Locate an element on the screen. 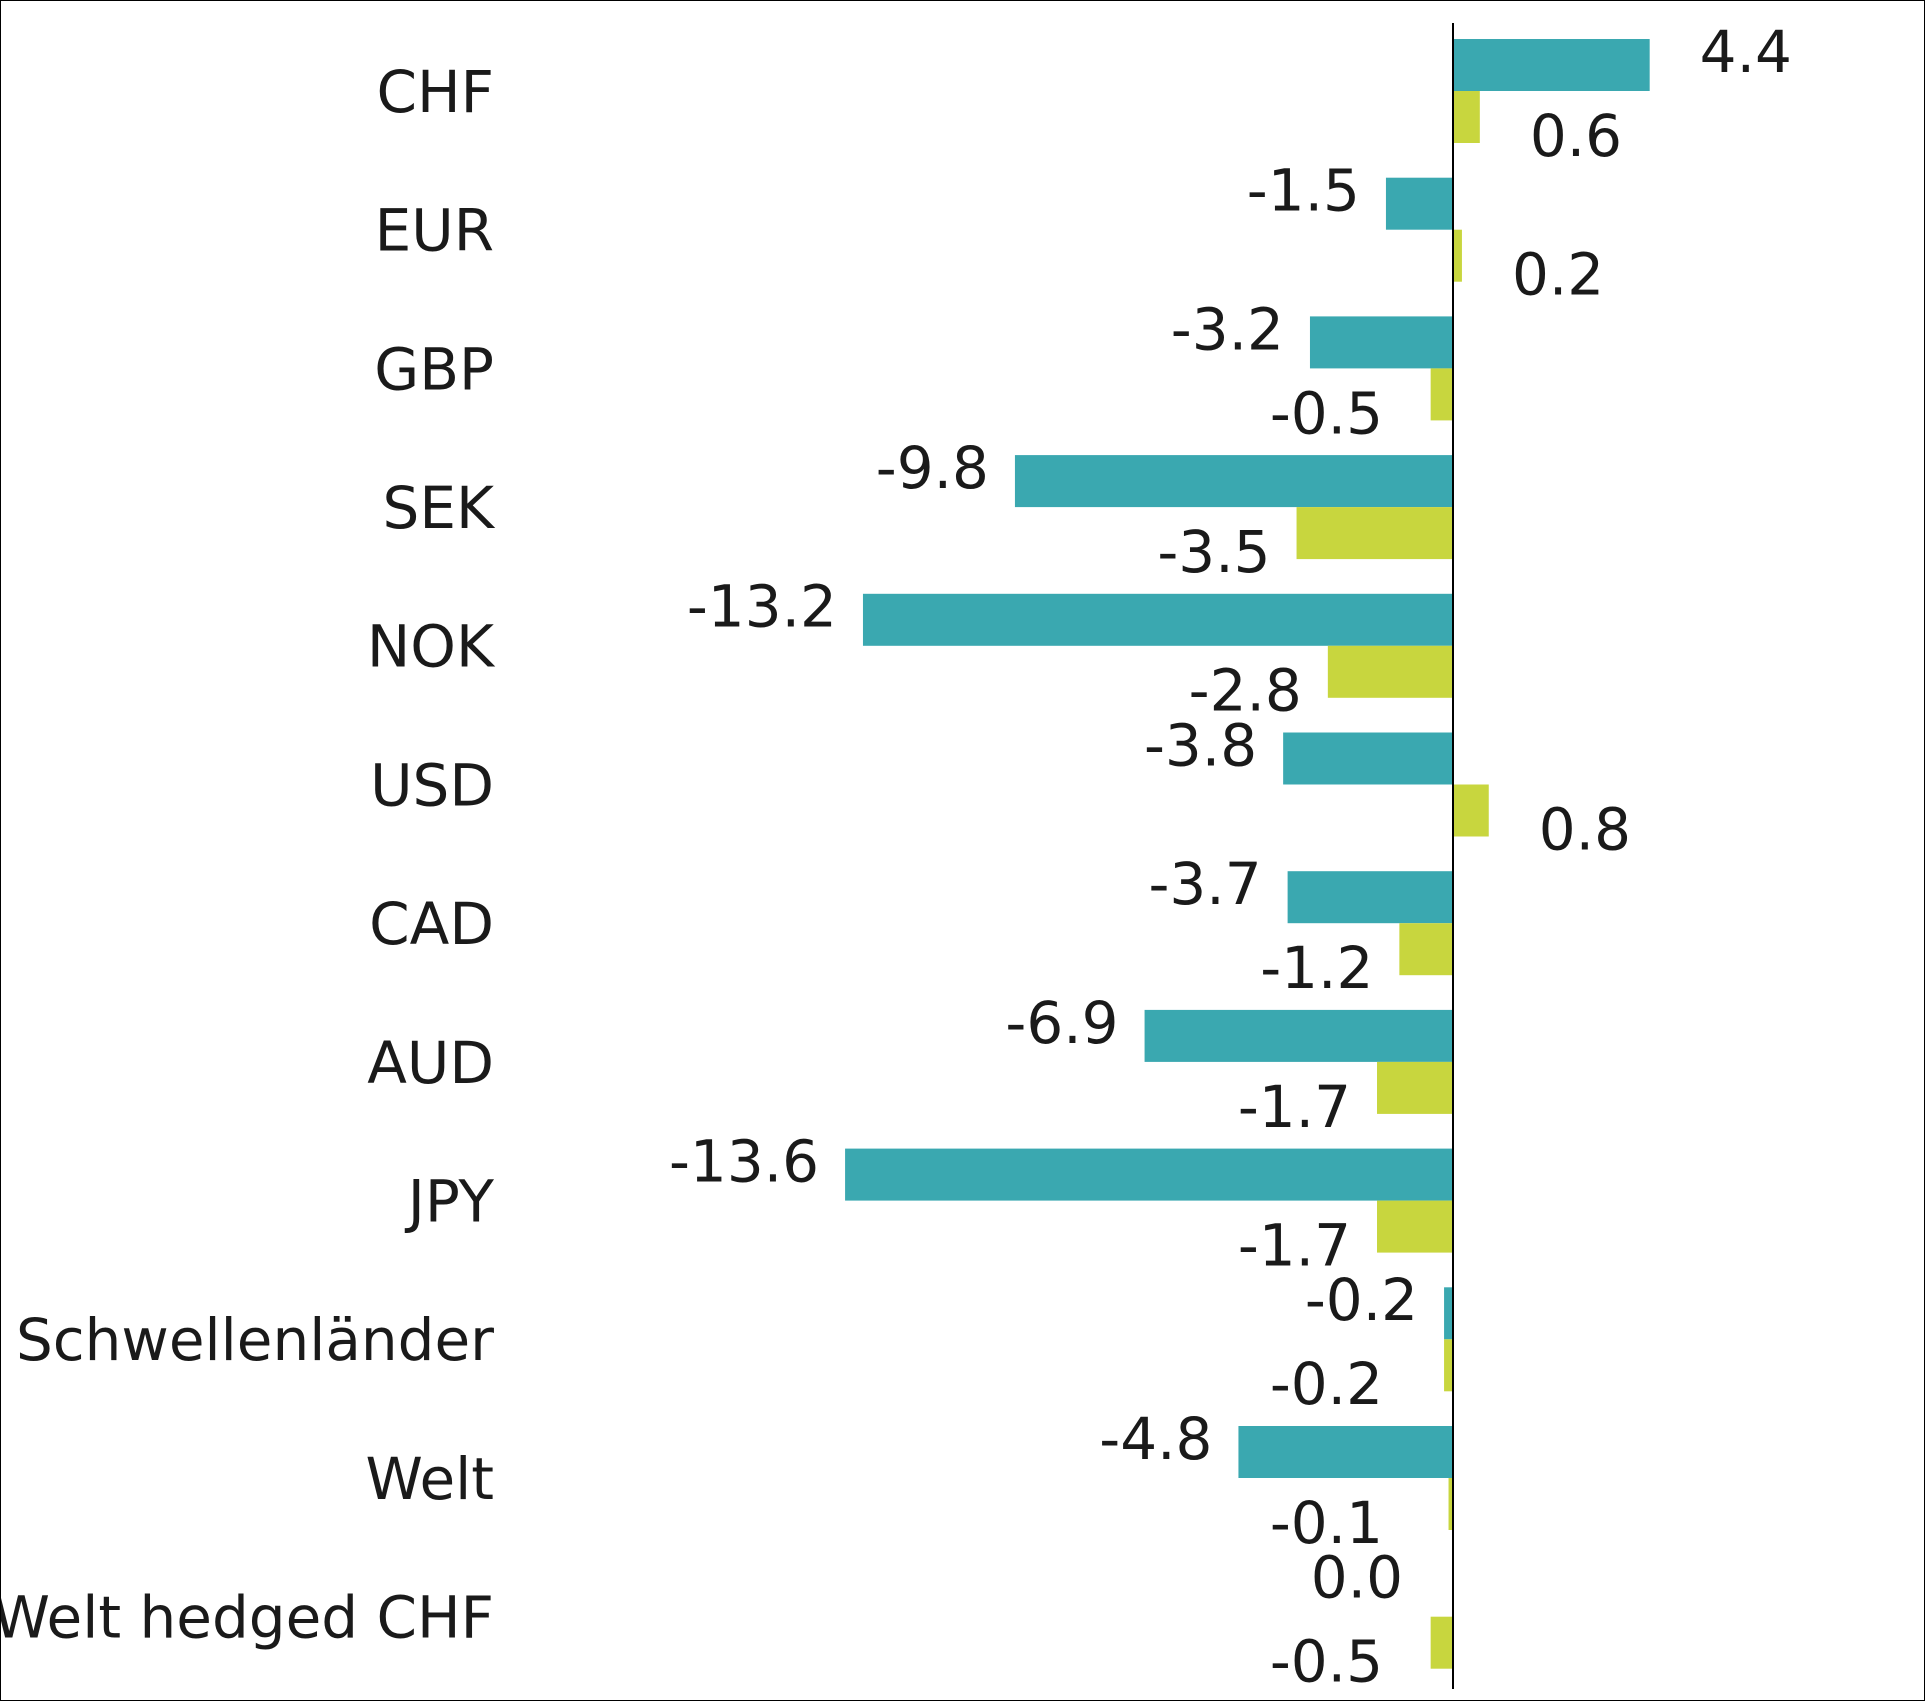  category-label: USD is located at coordinates (432, 785).